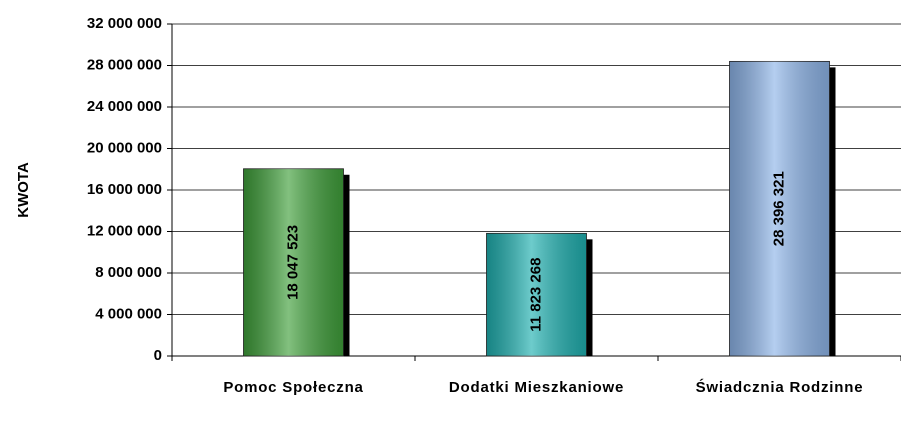 This screenshot has width=901, height=427. What do you see at coordinates (124, 106) in the screenshot?
I see `y-tick-label: 24 000 000` at bounding box center [124, 106].